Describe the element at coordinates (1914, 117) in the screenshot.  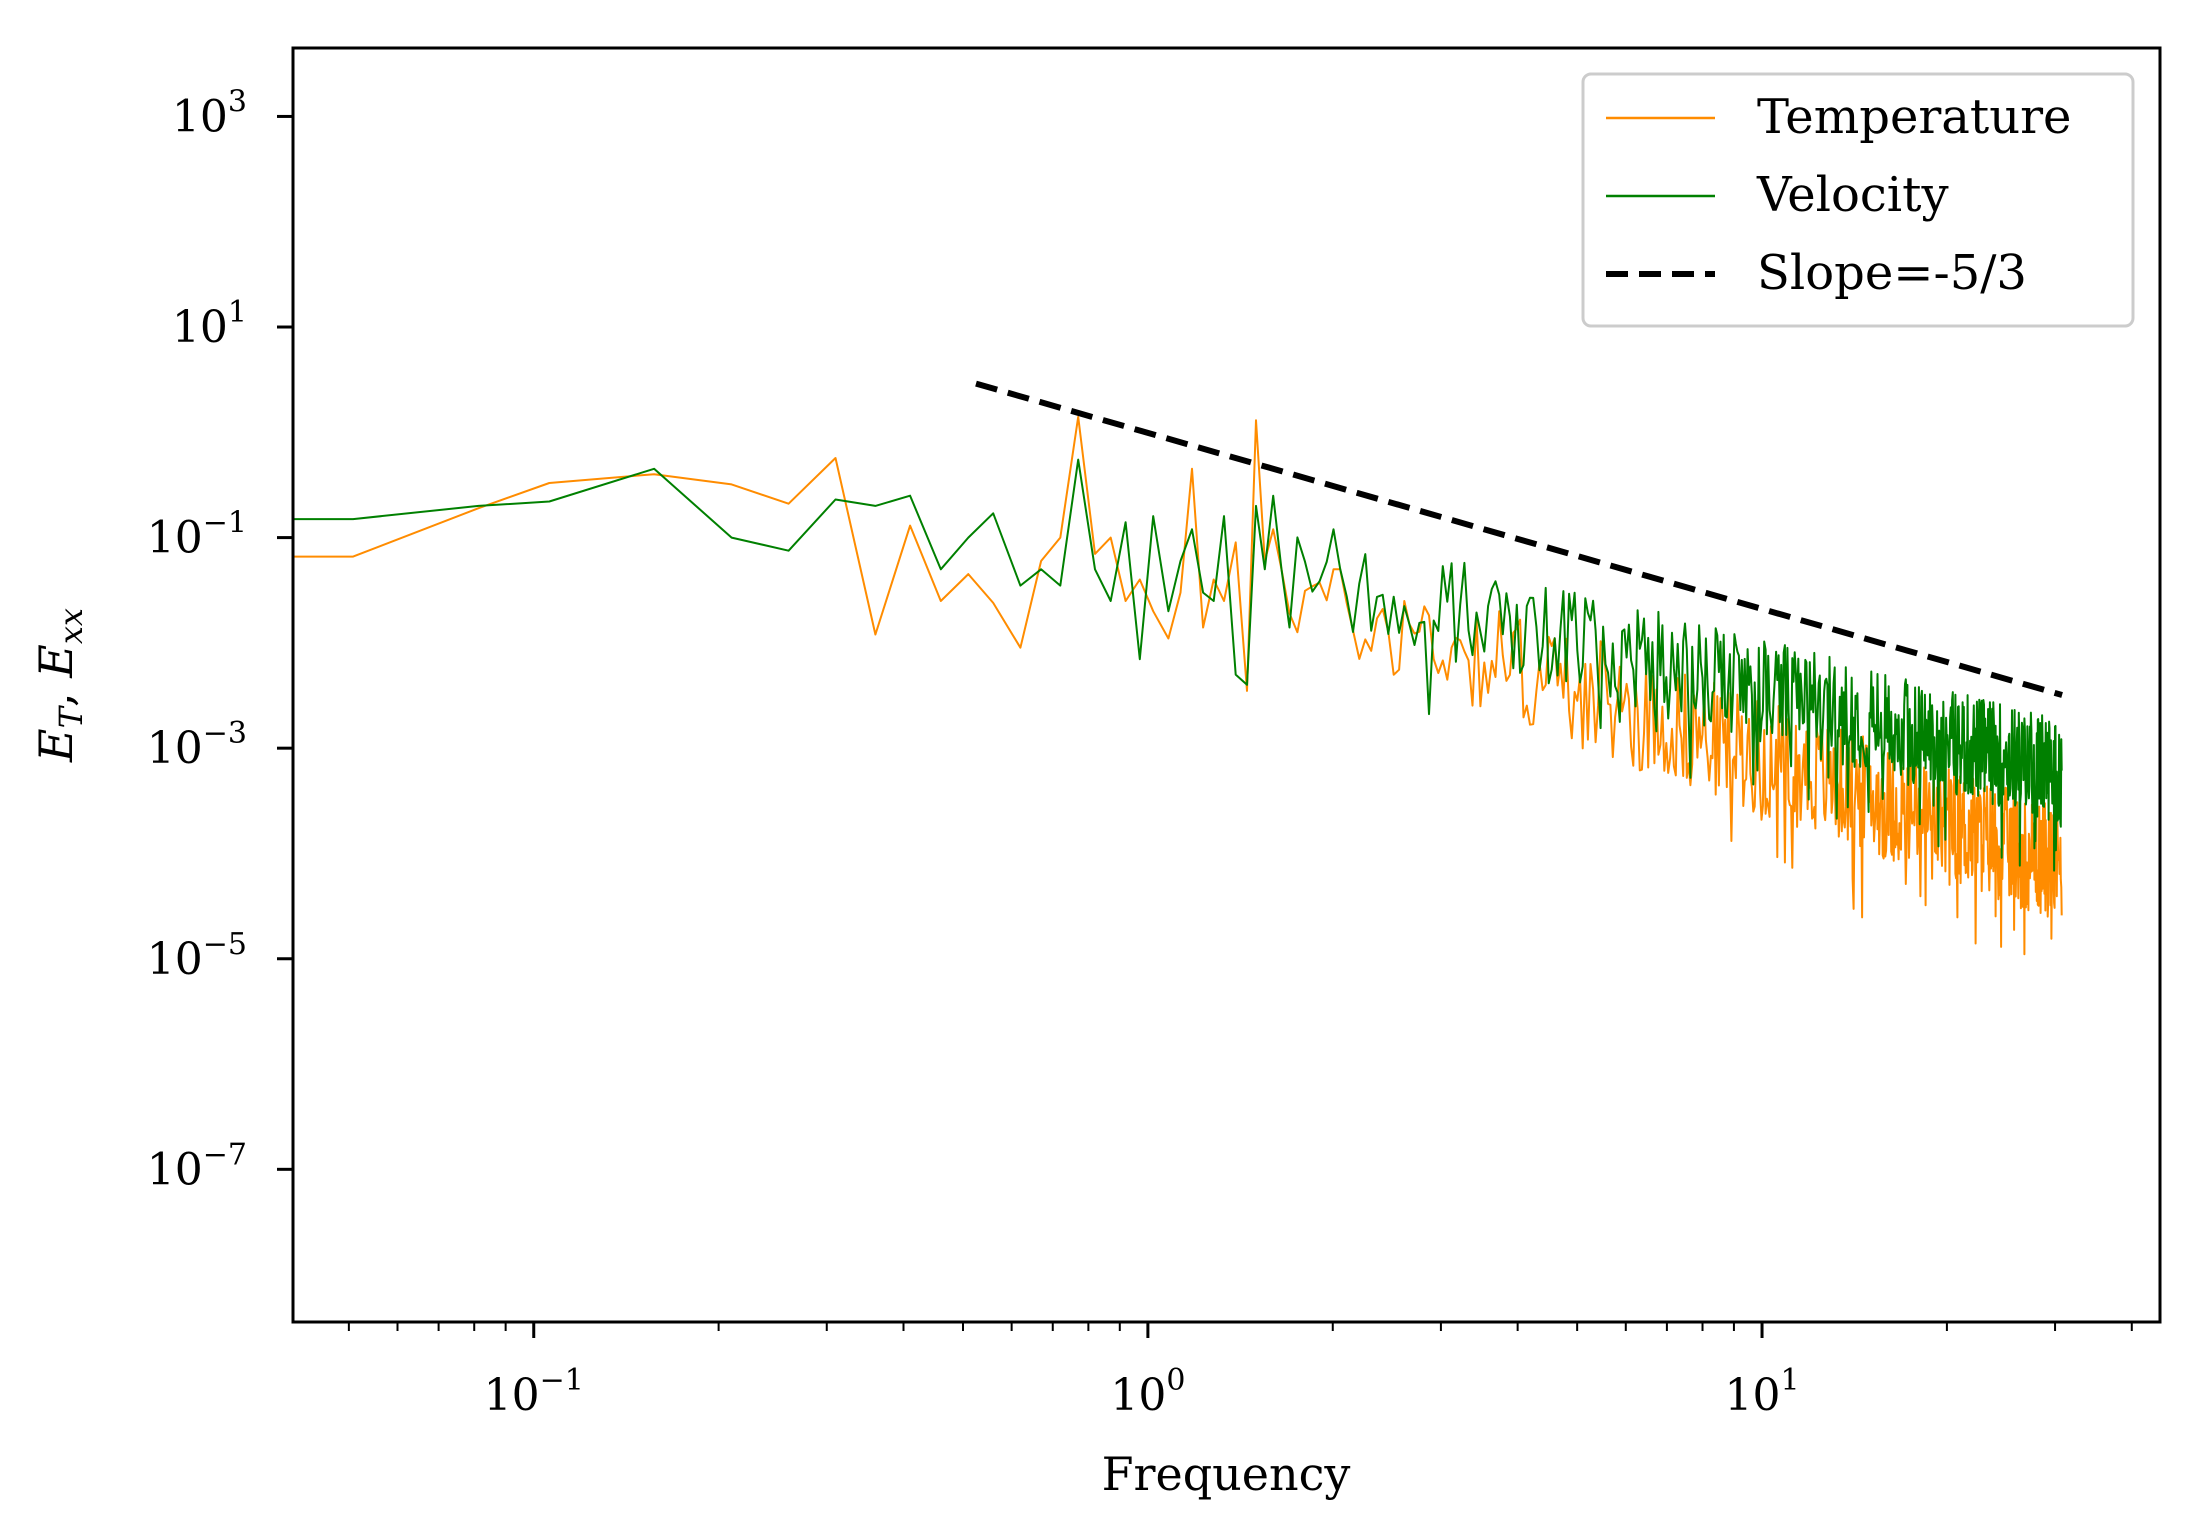
I see `legend-label-temperature: Temperature` at that location.